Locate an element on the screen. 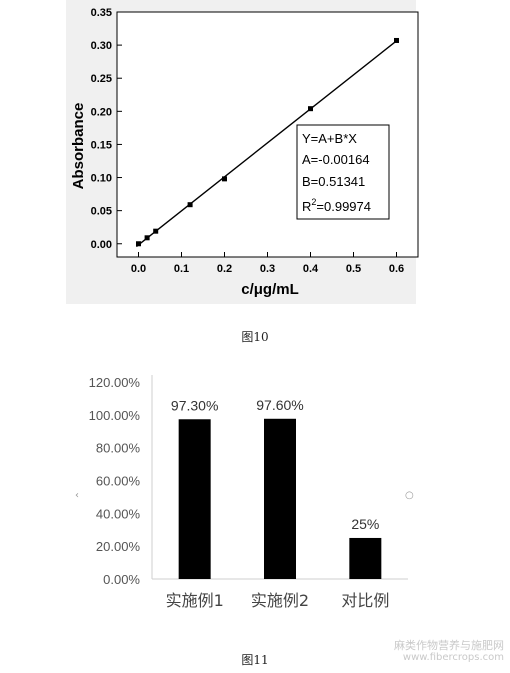  bar-value-label: 25% is located at coordinates (365, 524).